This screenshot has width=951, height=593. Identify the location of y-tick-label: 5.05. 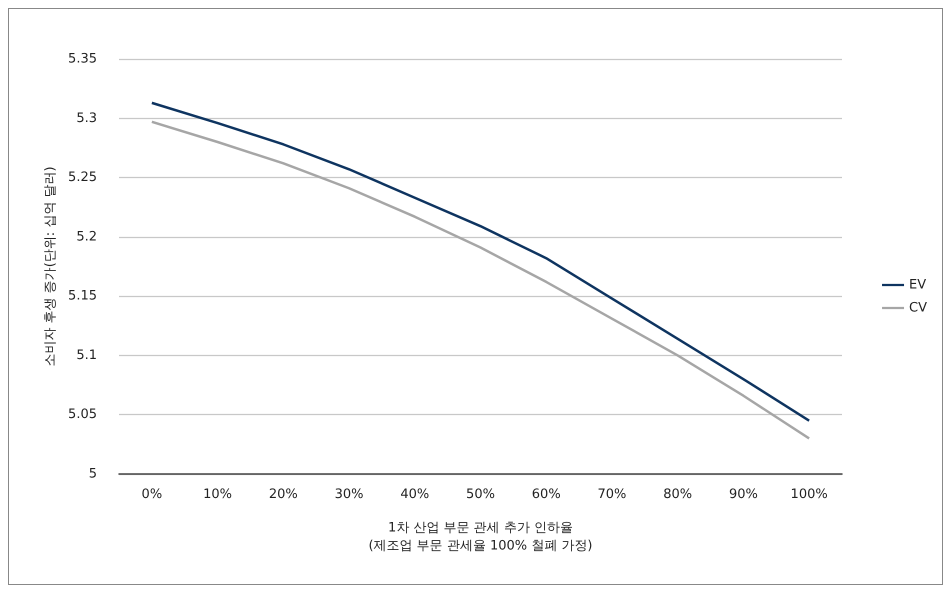
(82, 414).